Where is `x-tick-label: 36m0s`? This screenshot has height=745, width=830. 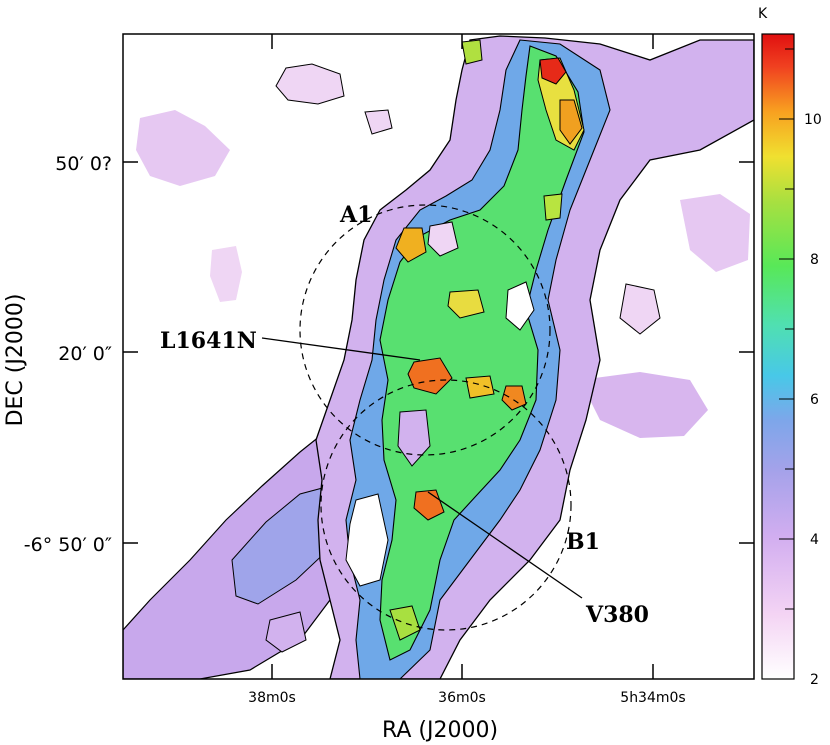 x-tick-label: 36m0s is located at coordinates (462, 698).